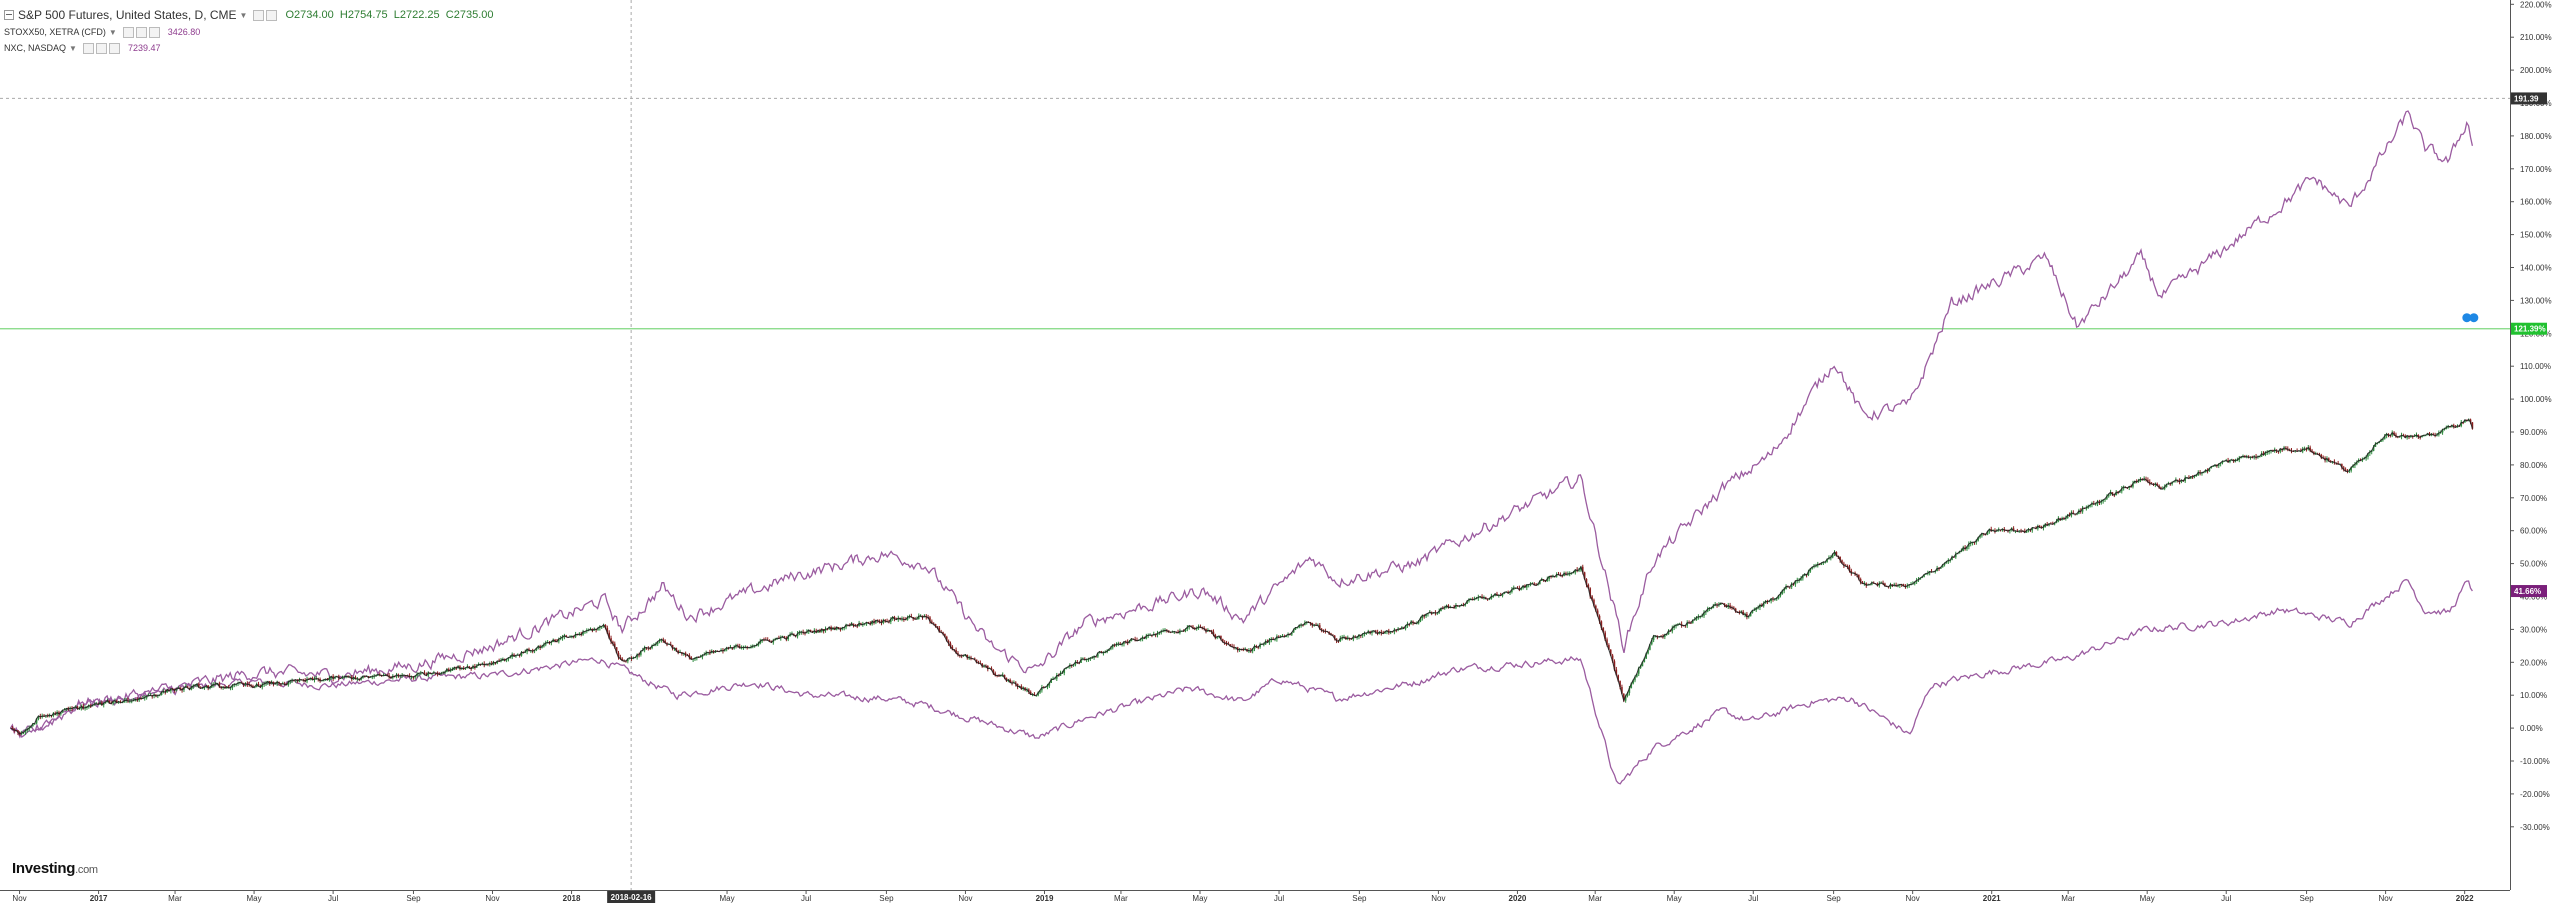  What do you see at coordinates (1518, 898) in the screenshot?
I see `x-tick-label: 2020` at bounding box center [1518, 898].